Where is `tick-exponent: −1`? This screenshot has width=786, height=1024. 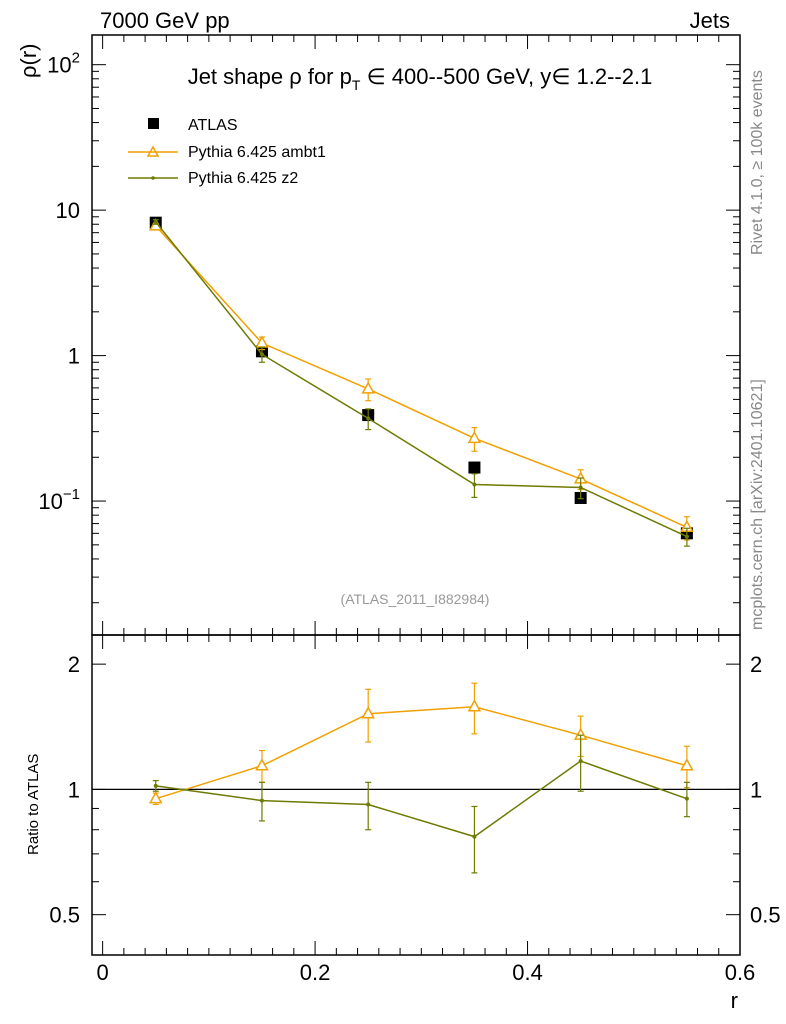 tick-exponent: −1 is located at coordinates (71, 494).